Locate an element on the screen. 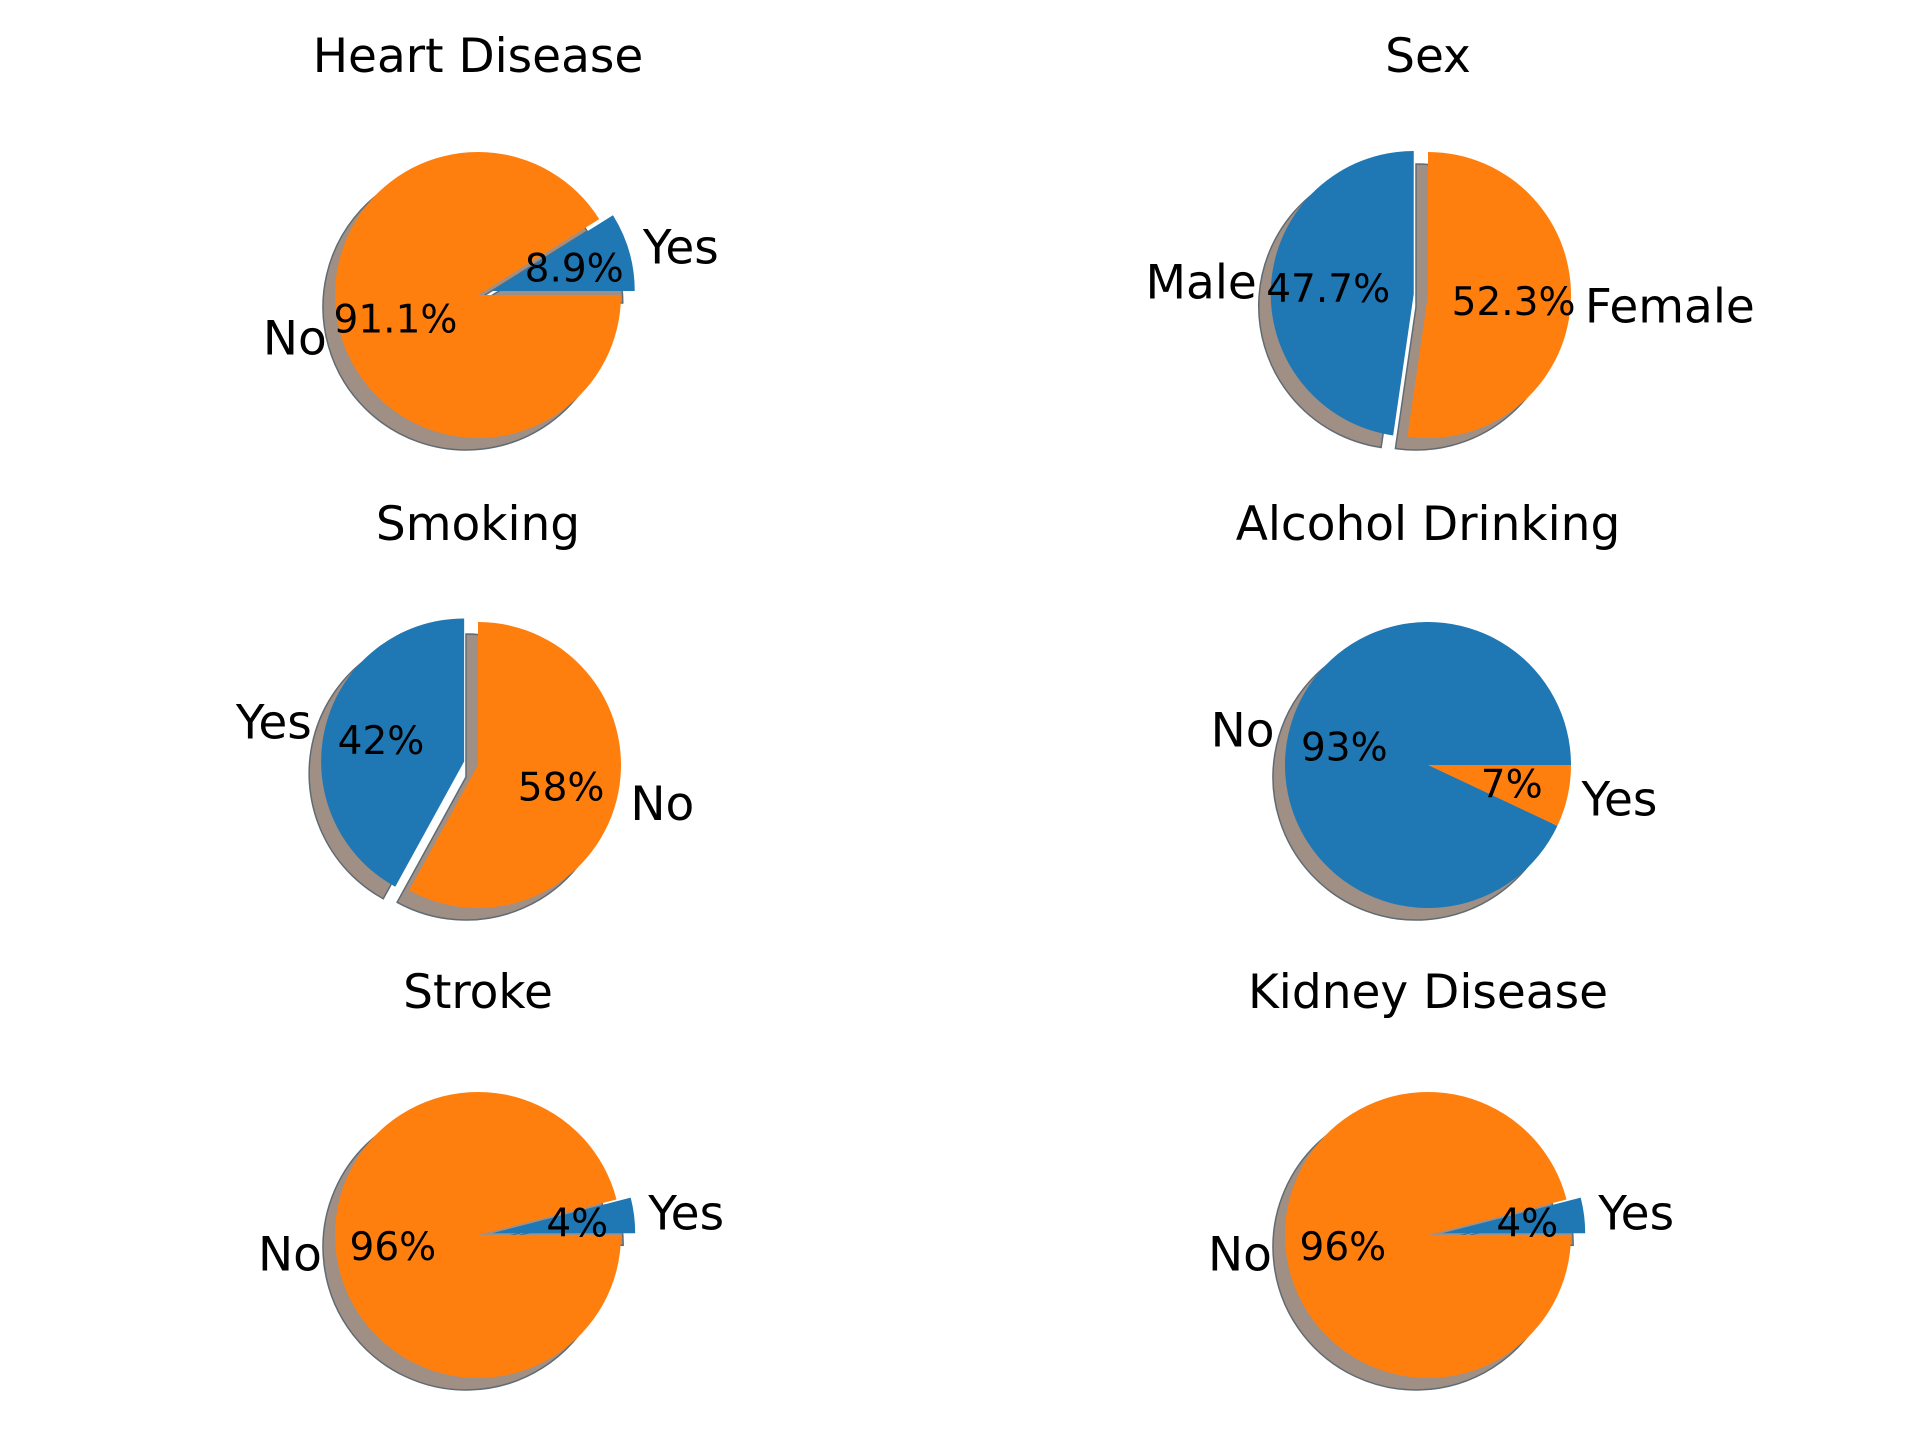 The height and width of the screenshot is (1440, 1920). slice-kidney-disease-yes is located at coordinates (1514, 1215).